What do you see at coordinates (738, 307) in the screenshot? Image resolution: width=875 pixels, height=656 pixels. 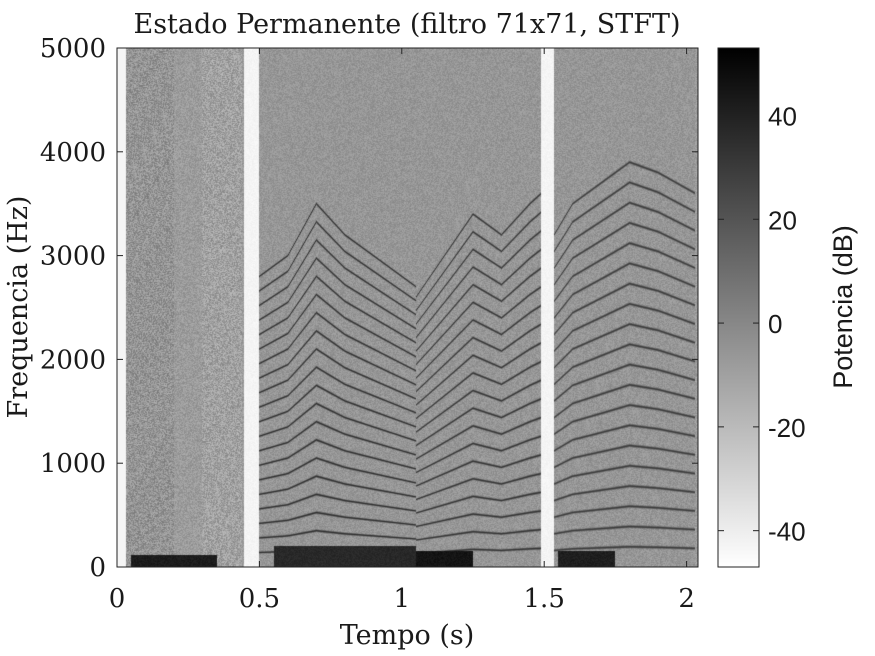 I see `colorbar-gradient` at bounding box center [738, 307].